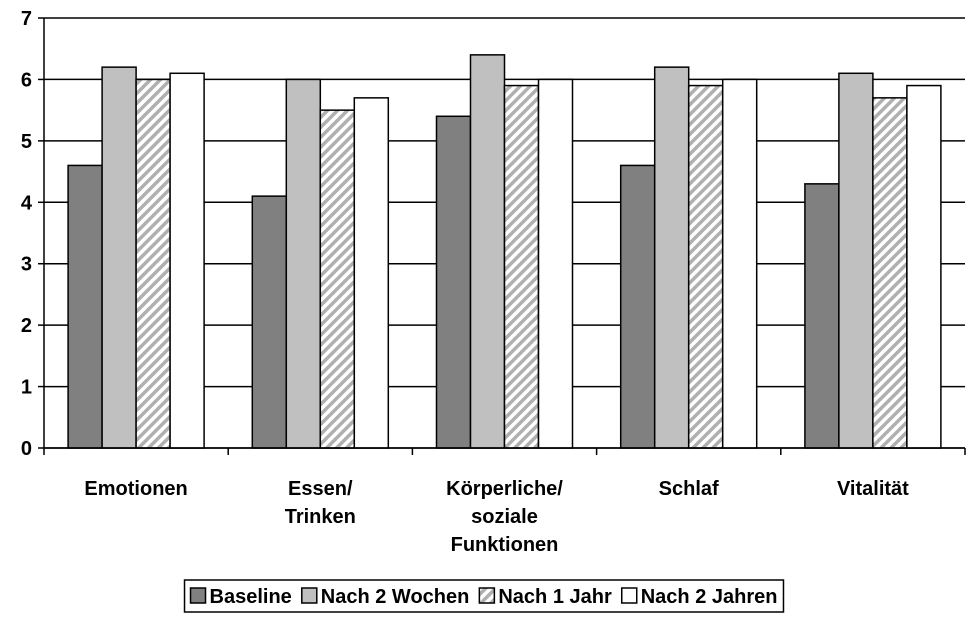 This screenshot has width=968, height=632. Describe the element at coordinates (320, 503) in the screenshot. I see `x-tick-label: Essen/Trinken` at that location.